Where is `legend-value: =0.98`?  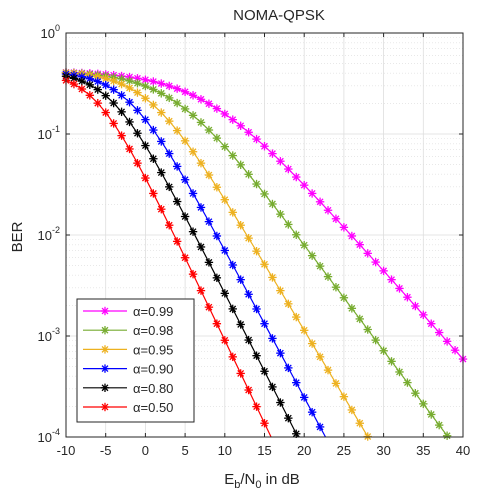
legend-value: =0.98 is located at coordinates (157, 330).